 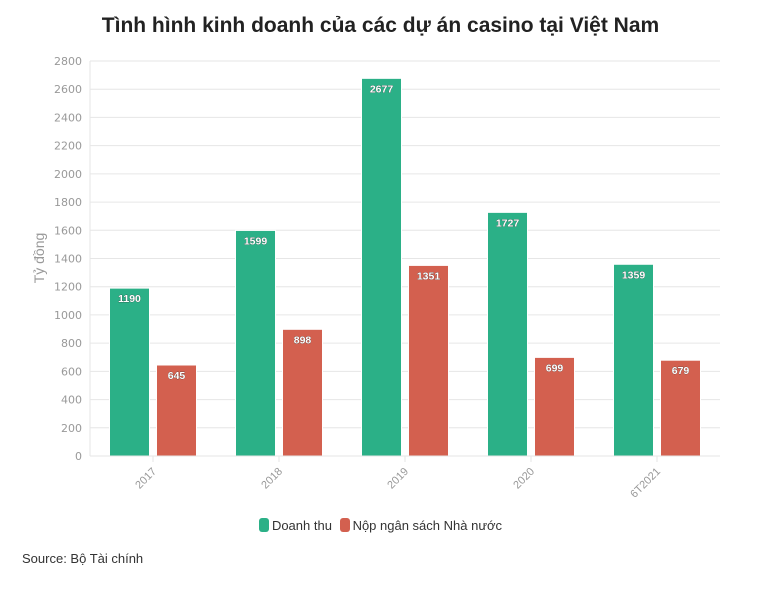 What do you see at coordinates (555, 368) in the screenshot?
I see `data-label: 699` at bounding box center [555, 368].